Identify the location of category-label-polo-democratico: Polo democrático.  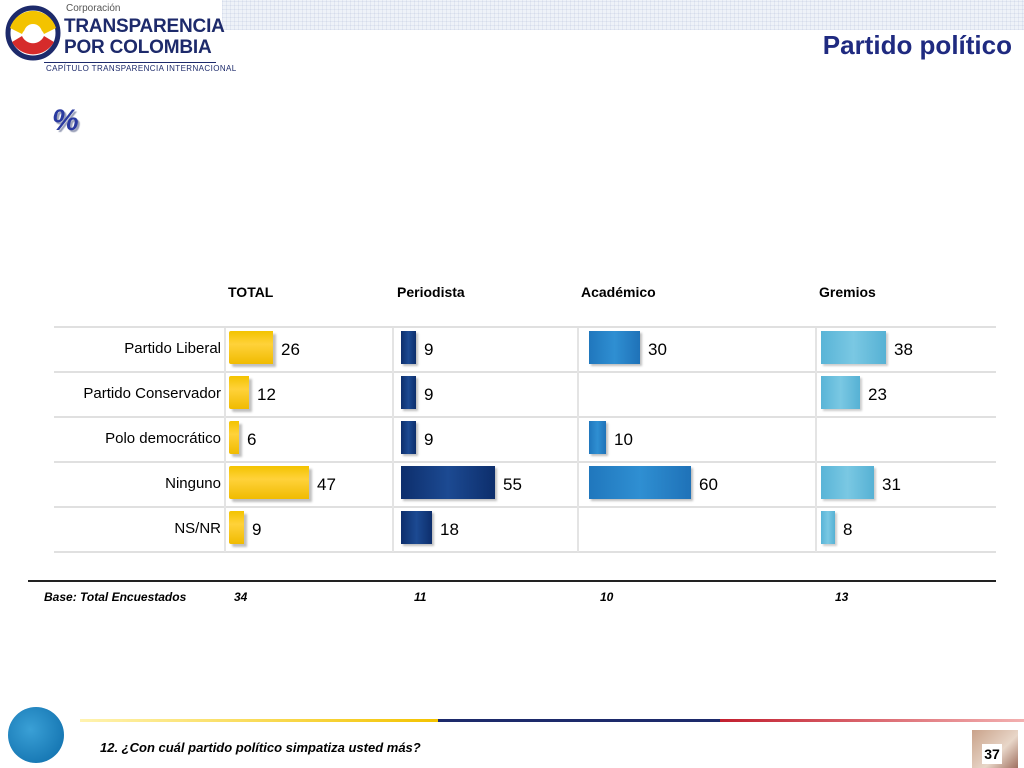
(163, 438).